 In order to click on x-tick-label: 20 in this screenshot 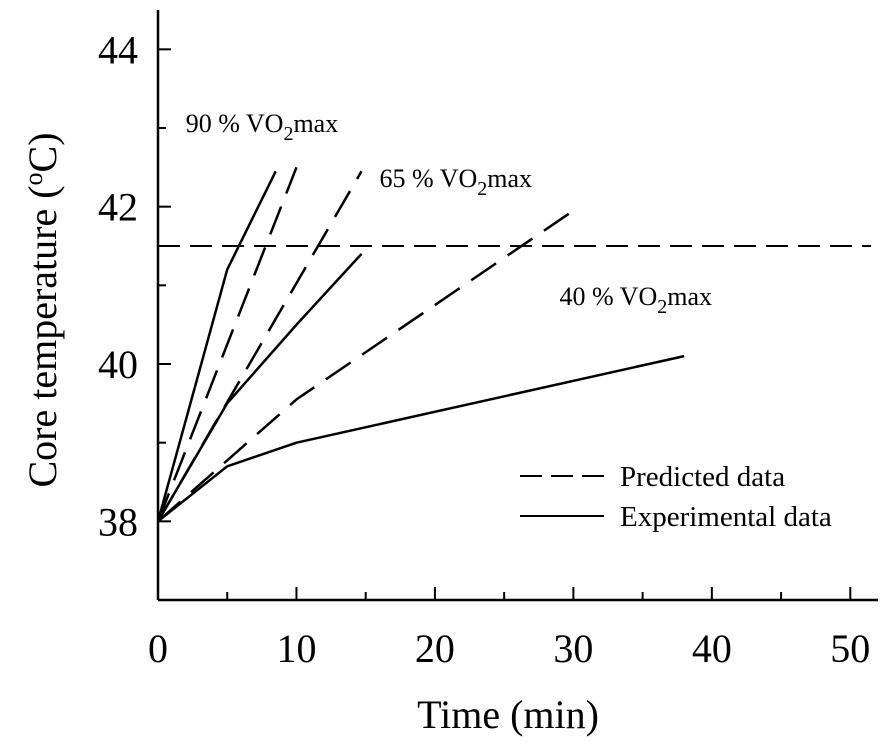, I will do `click(435, 648)`.